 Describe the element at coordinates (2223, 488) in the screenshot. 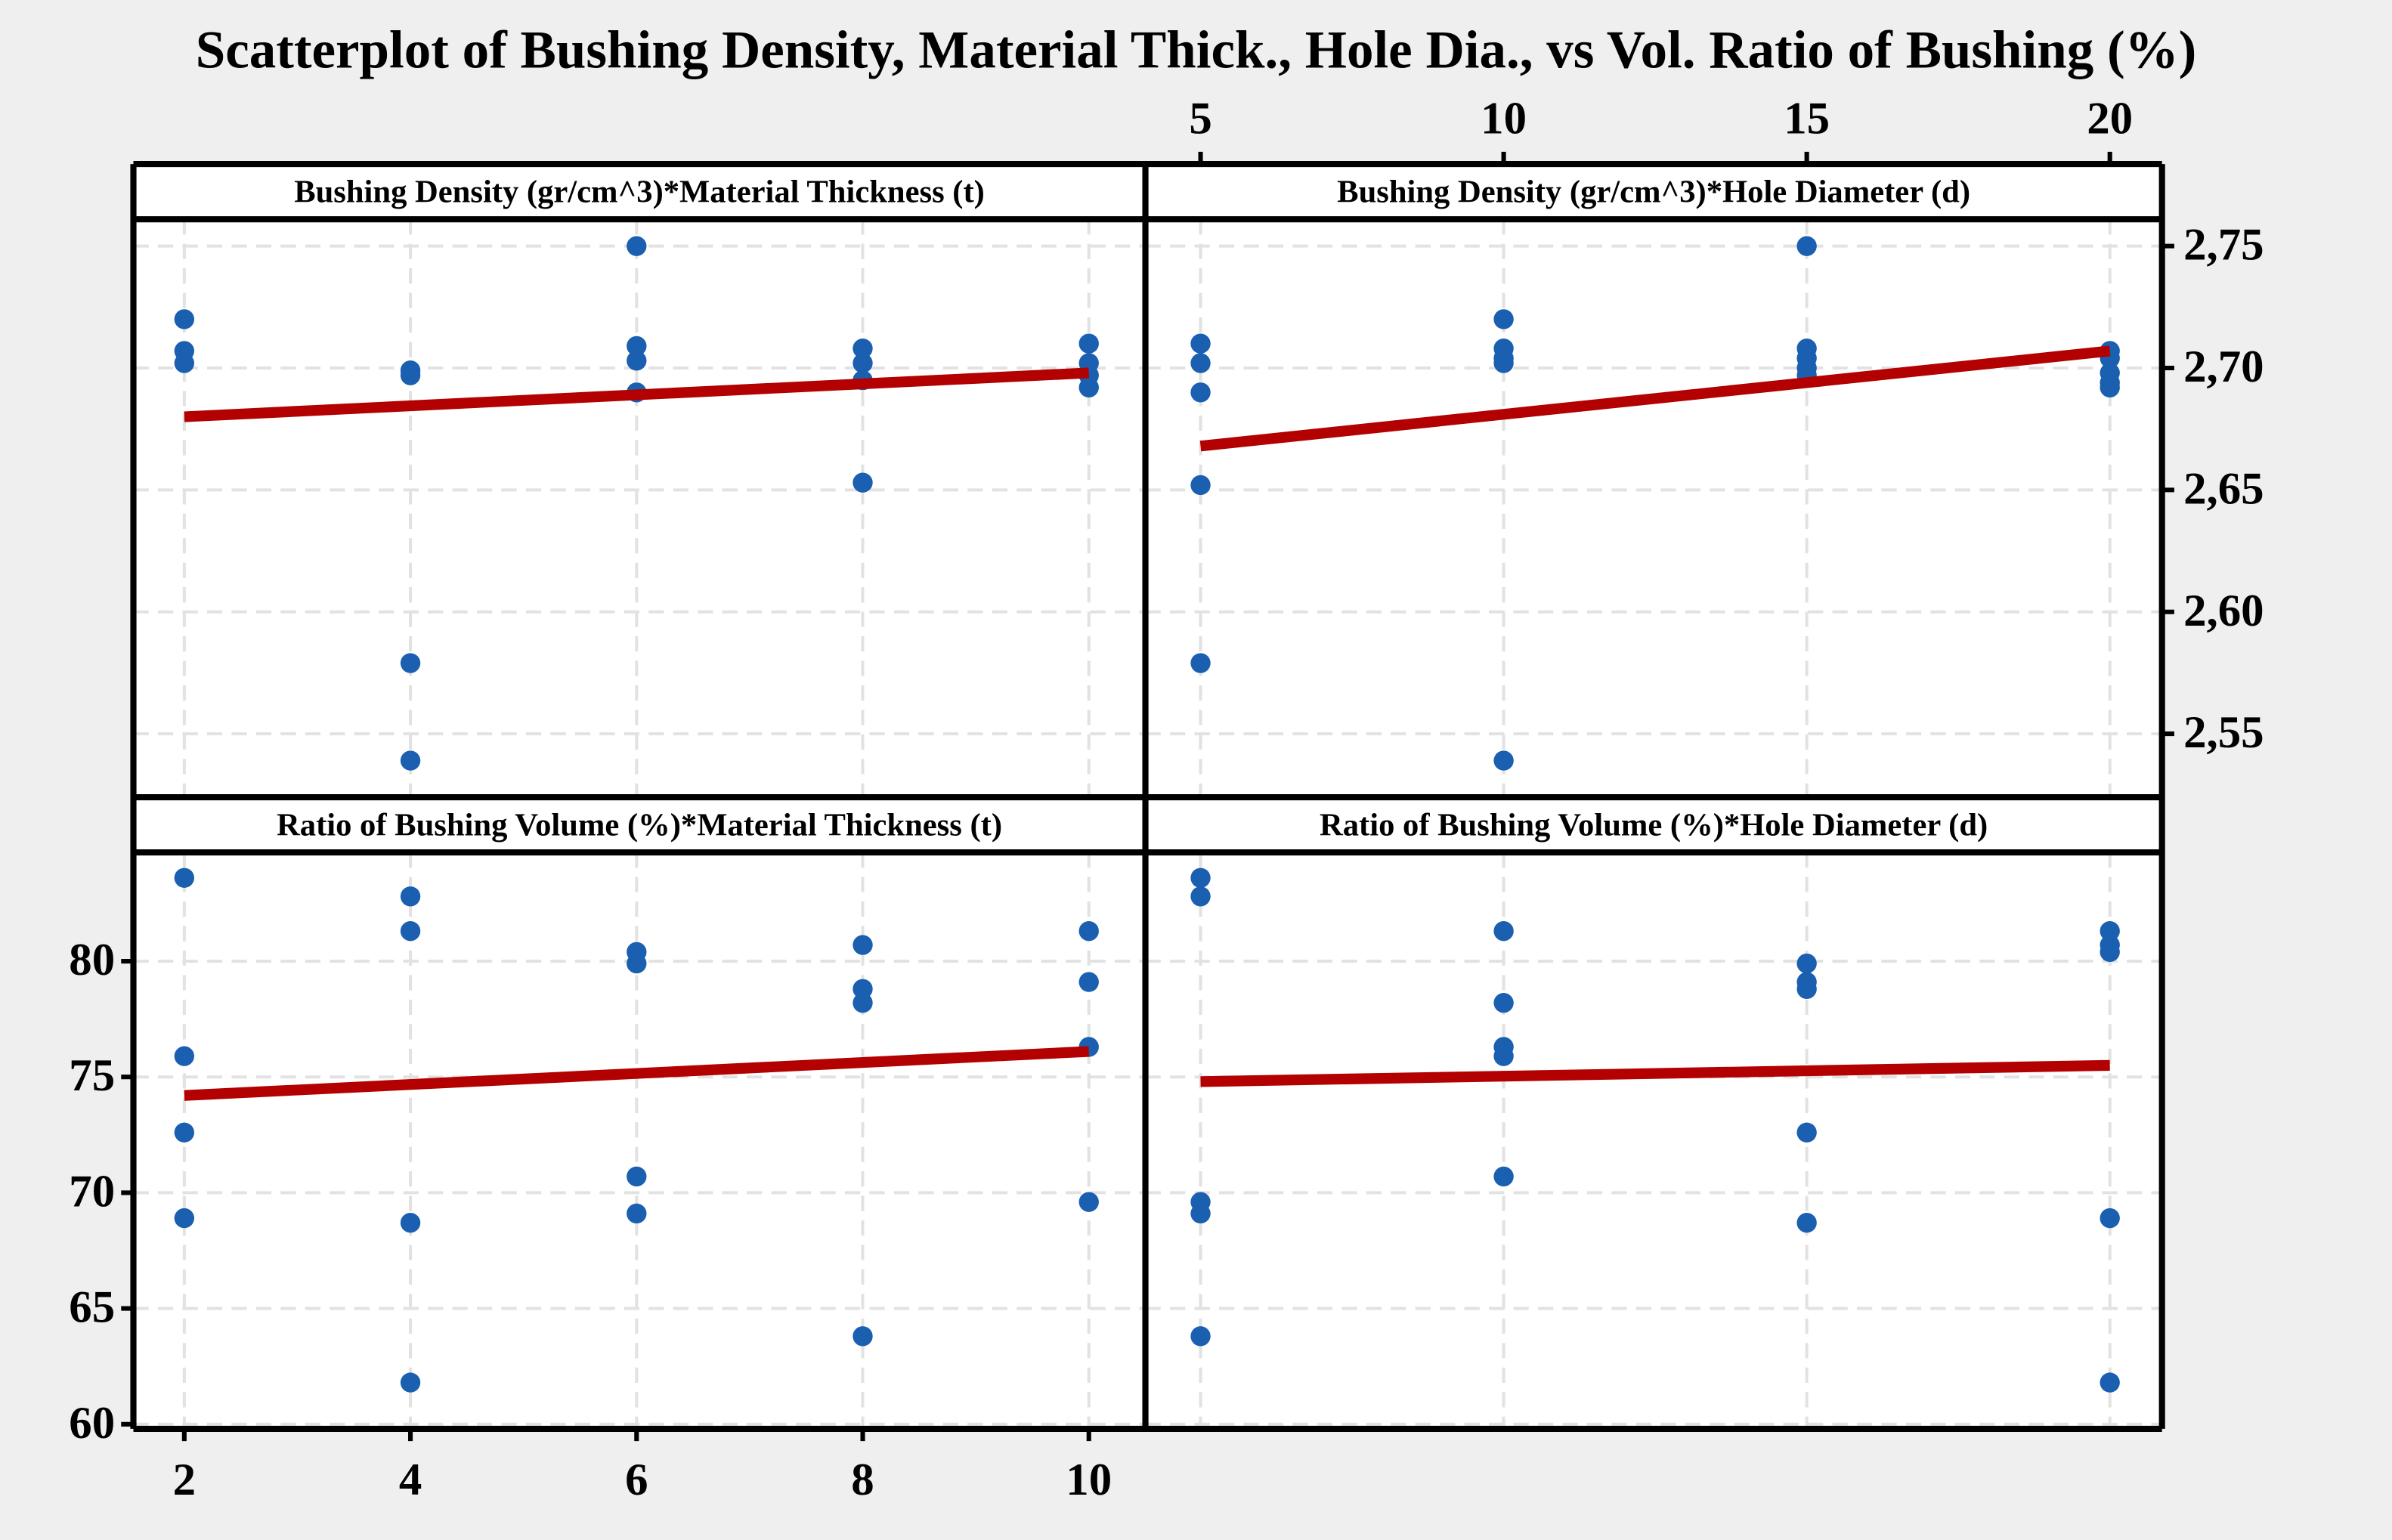

I see `y-tick-label: 2,65` at that location.